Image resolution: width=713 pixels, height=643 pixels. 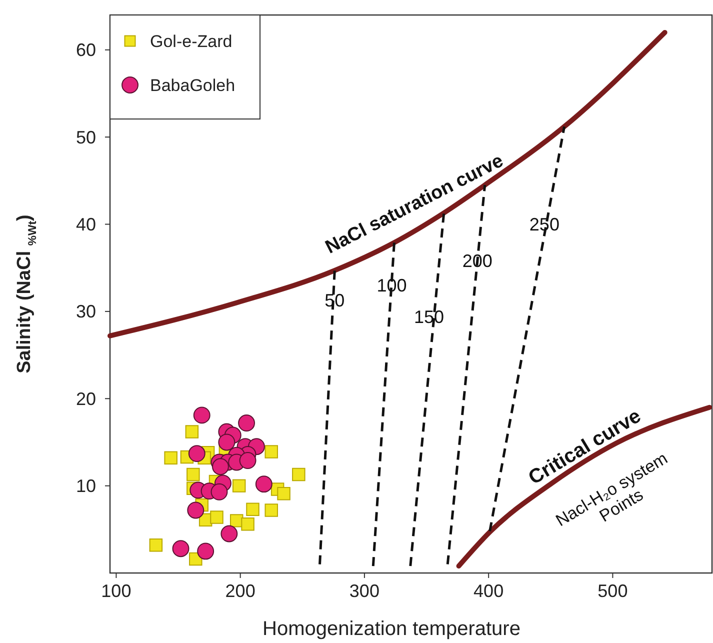 What do you see at coordinates (86, 398) in the screenshot?
I see `y-tick-label: 20` at bounding box center [86, 398].